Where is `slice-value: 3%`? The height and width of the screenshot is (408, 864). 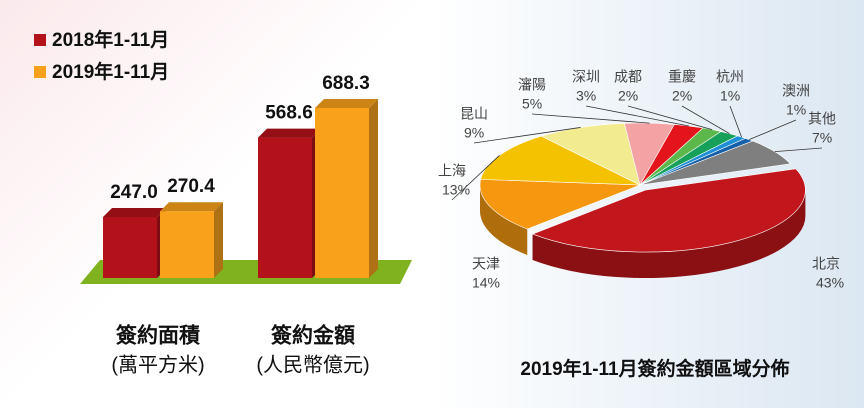
slice-value: 3% is located at coordinates (586, 96).